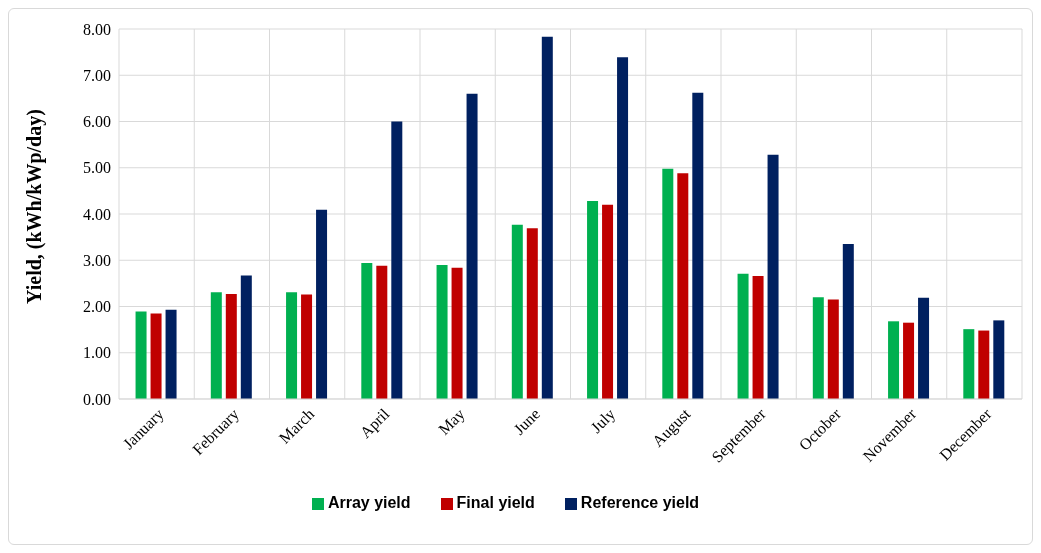 The width and height of the screenshot is (1041, 553). Describe the element at coordinates (97, 168) in the screenshot. I see `y-tick-label: 5.00` at that location.